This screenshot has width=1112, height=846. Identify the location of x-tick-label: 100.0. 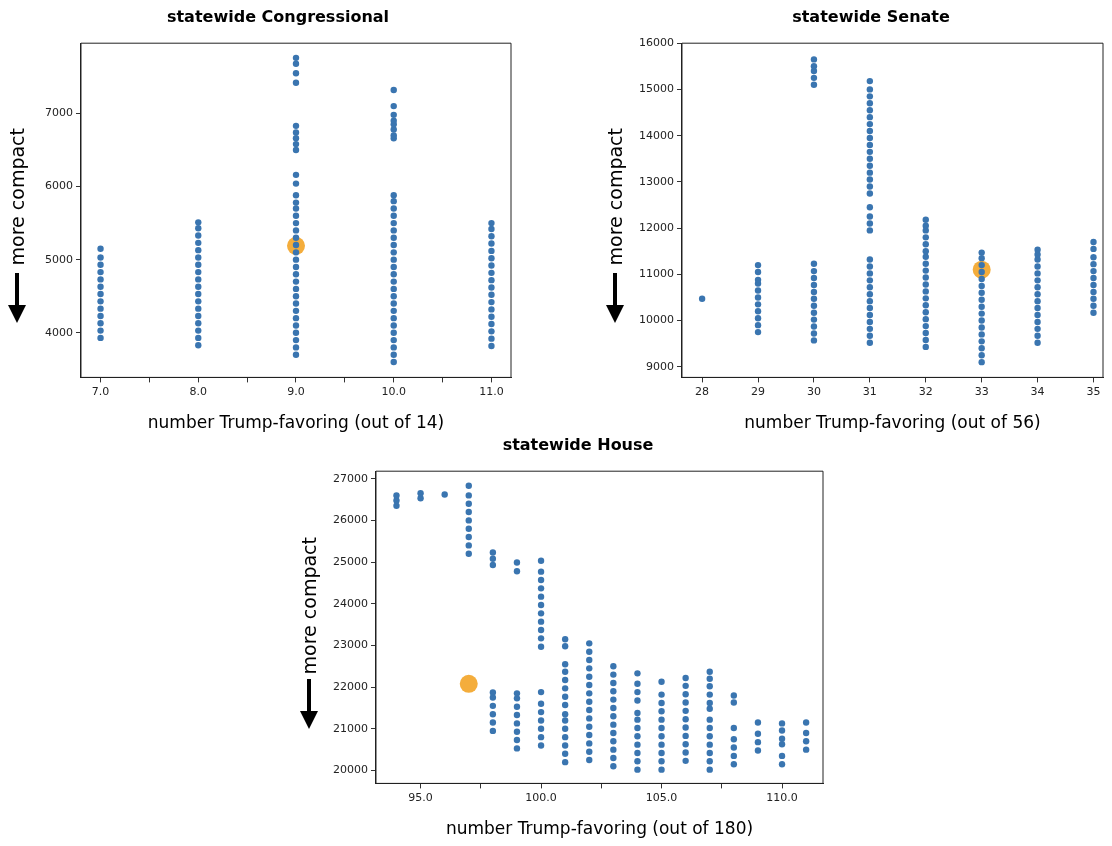
(541, 797).